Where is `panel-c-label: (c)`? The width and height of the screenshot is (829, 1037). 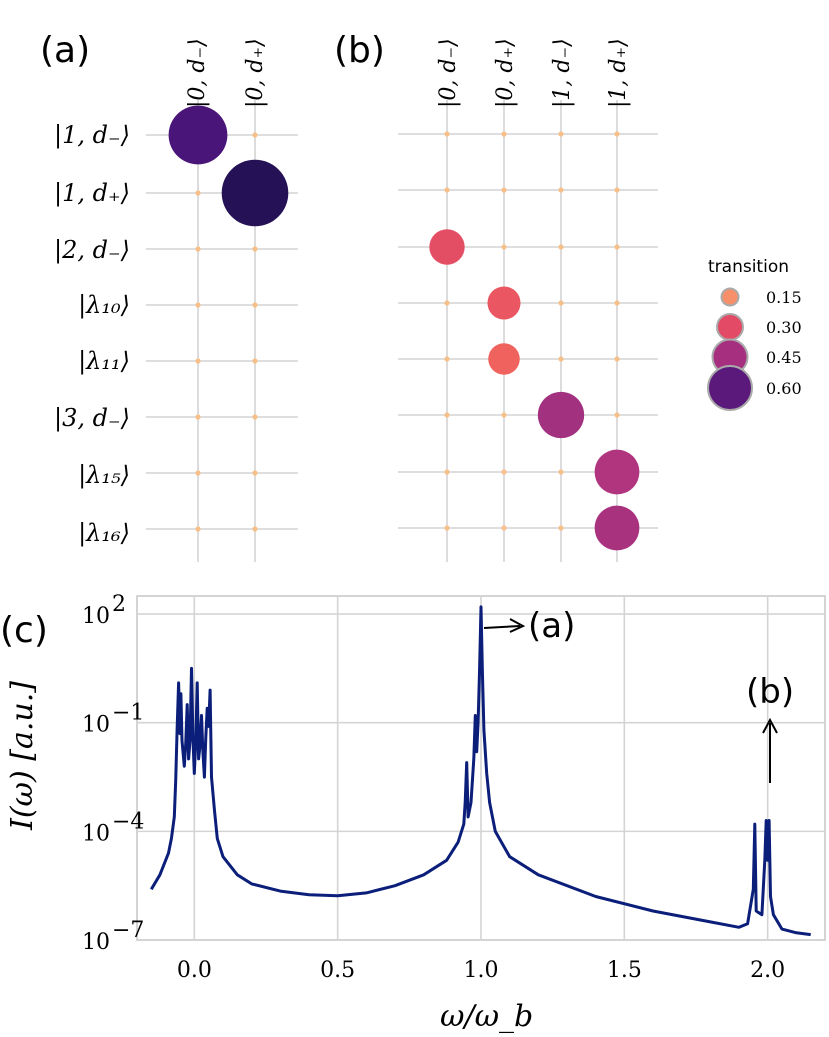
panel-c-label: (c) is located at coordinates (24, 630).